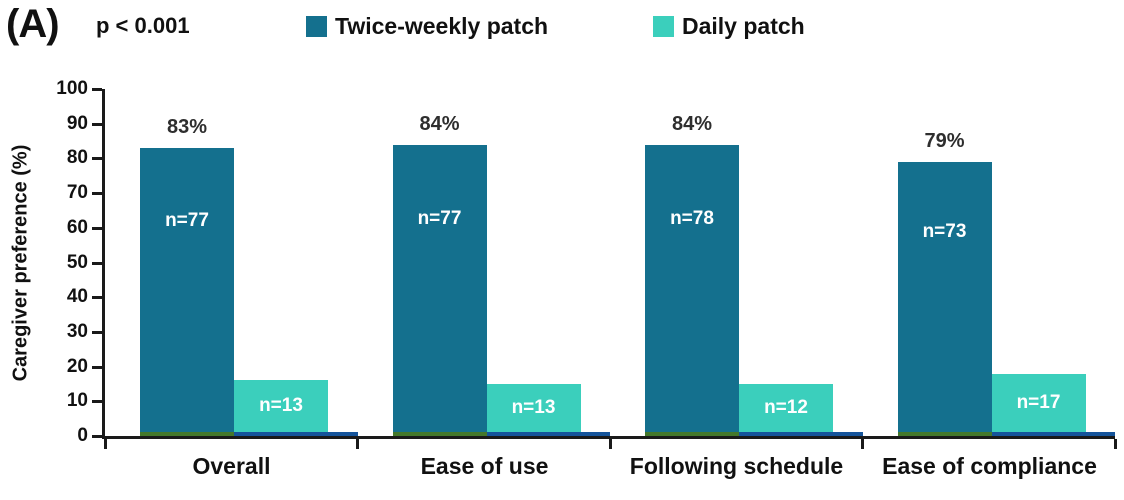 The image size is (1124, 500). I want to click on bar-twice-weekly: n=73, so click(944, 297).